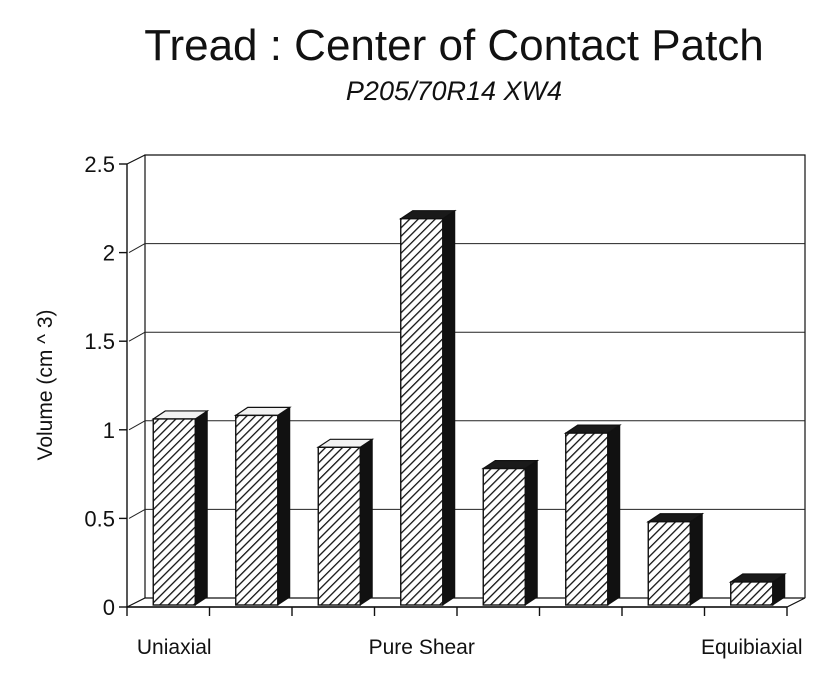  What do you see at coordinates (174, 647) in the screenshot?
I see `x-category-label: Uniaxial` at bounding box center [174, 647].